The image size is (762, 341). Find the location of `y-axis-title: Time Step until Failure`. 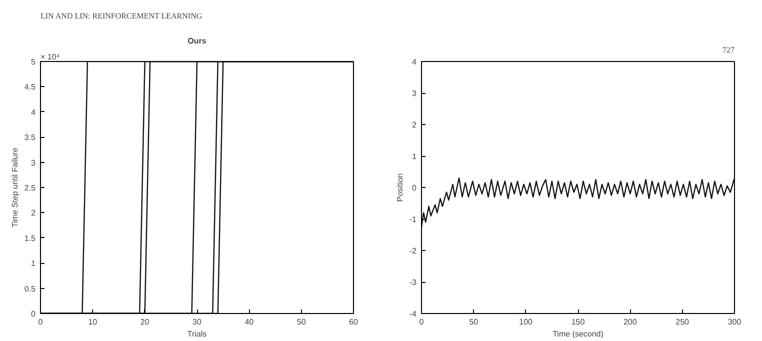

y-axis-title: Time Step until Failure is located at coordinates (15, 187).